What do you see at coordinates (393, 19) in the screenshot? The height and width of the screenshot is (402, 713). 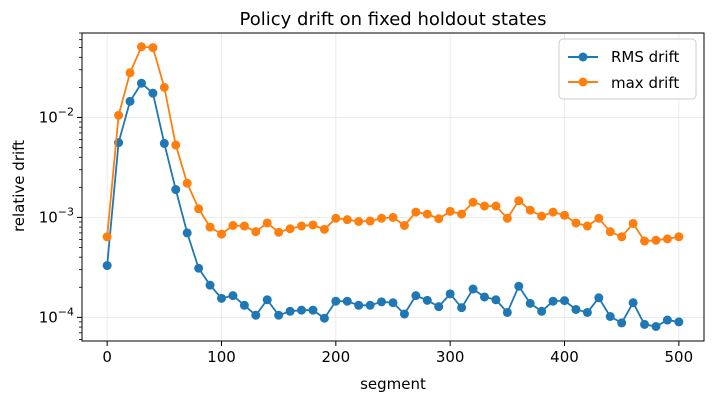 I see `chart-title: Policy drift on fixed holdout states` at bounding box center [393, 19].